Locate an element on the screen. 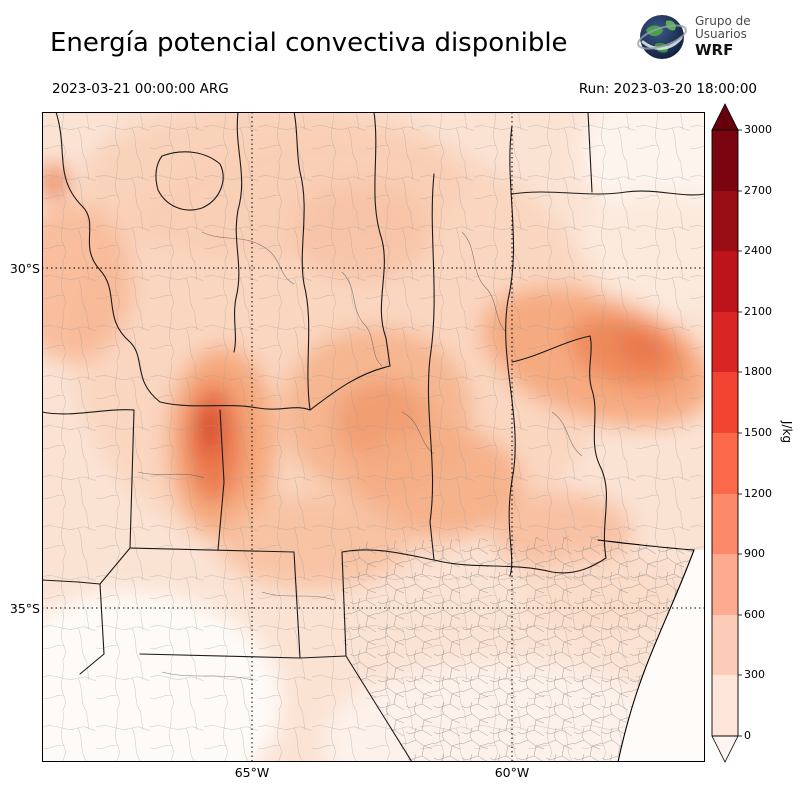 The width and height of the screenshot is (800, 800). lon-label-65w: 65°W is located at coordinates (252, 772).